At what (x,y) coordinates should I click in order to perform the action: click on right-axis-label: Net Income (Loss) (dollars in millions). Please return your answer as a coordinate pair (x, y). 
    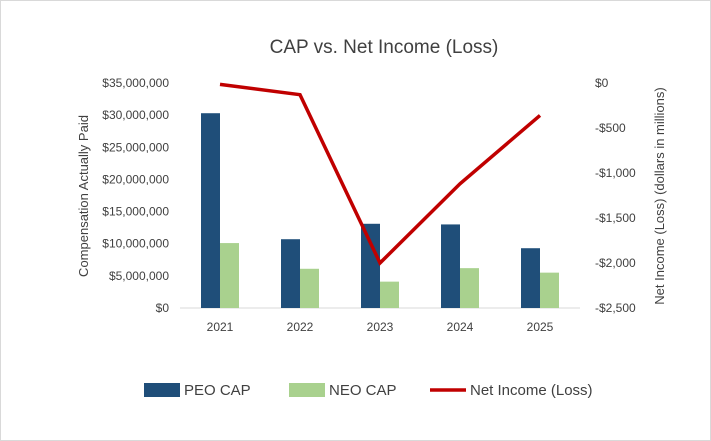
    Looking at the image, I should click on (659, 195).